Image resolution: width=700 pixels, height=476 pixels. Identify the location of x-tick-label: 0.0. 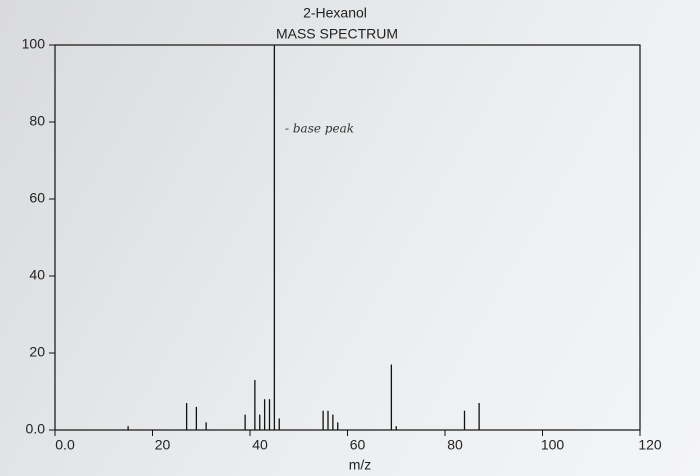
(65, 445).